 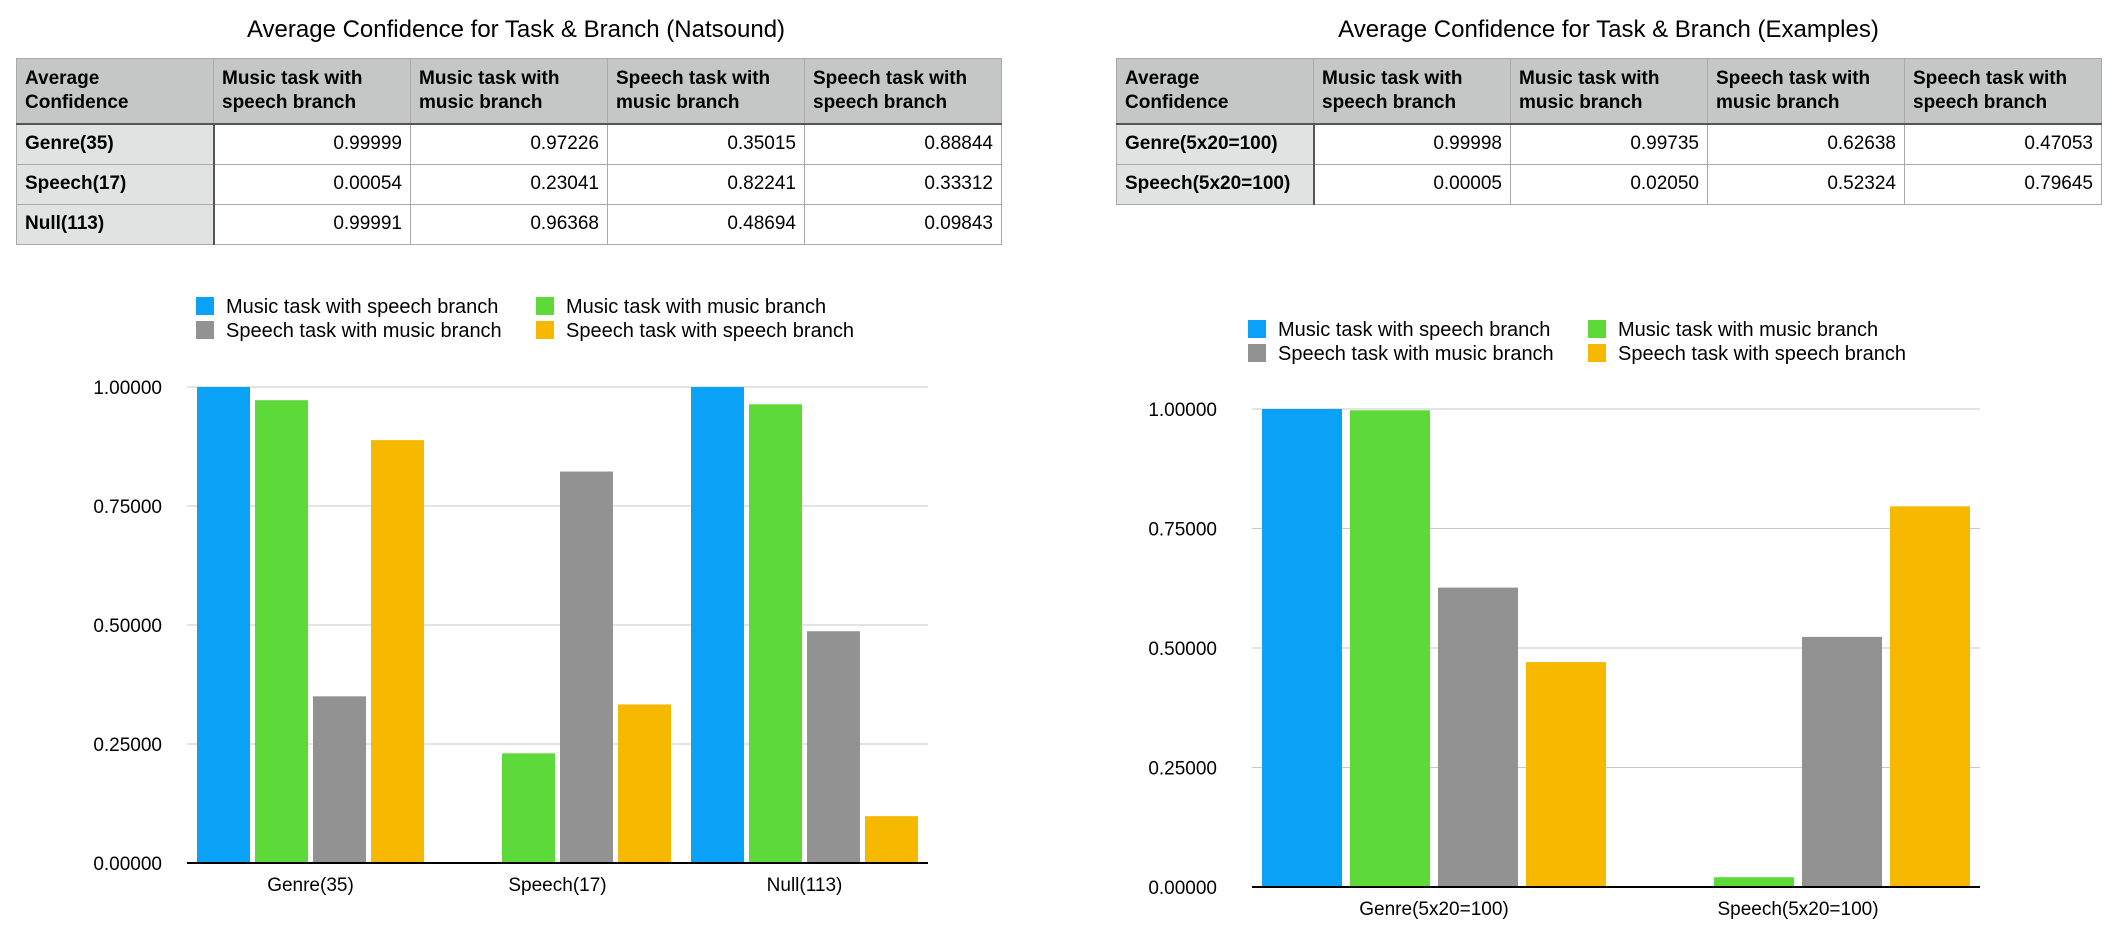 What do you see at coordinates (557, 885) in the screenshot?
I see `x-tick-label: Speech(17)` at bounding box center [557, 885].